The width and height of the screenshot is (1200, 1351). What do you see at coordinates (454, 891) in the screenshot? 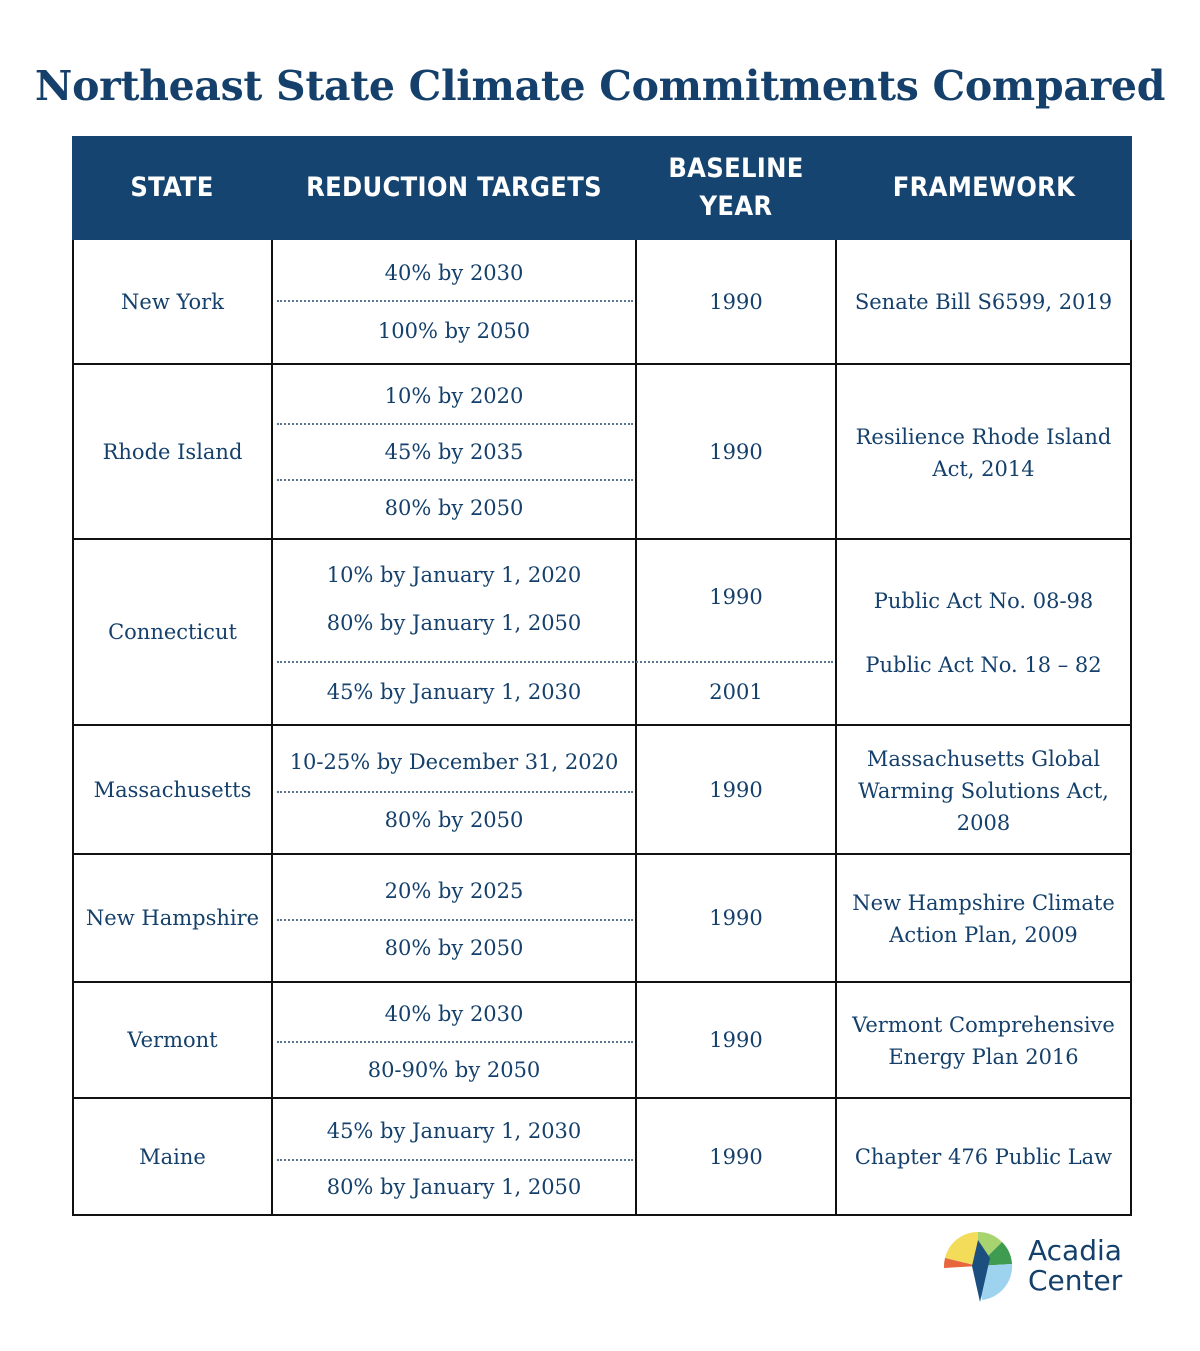
I see `target-cell: 20% by 2025` at bounding box center [454, 891].